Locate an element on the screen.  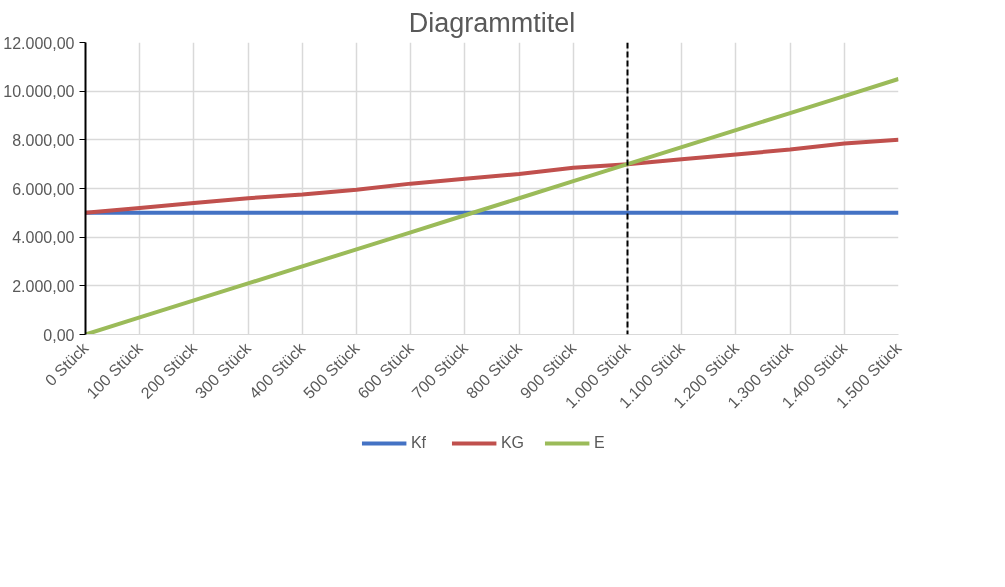
y-tick-label: 6.000,00 is located at coordinates (43, 189).